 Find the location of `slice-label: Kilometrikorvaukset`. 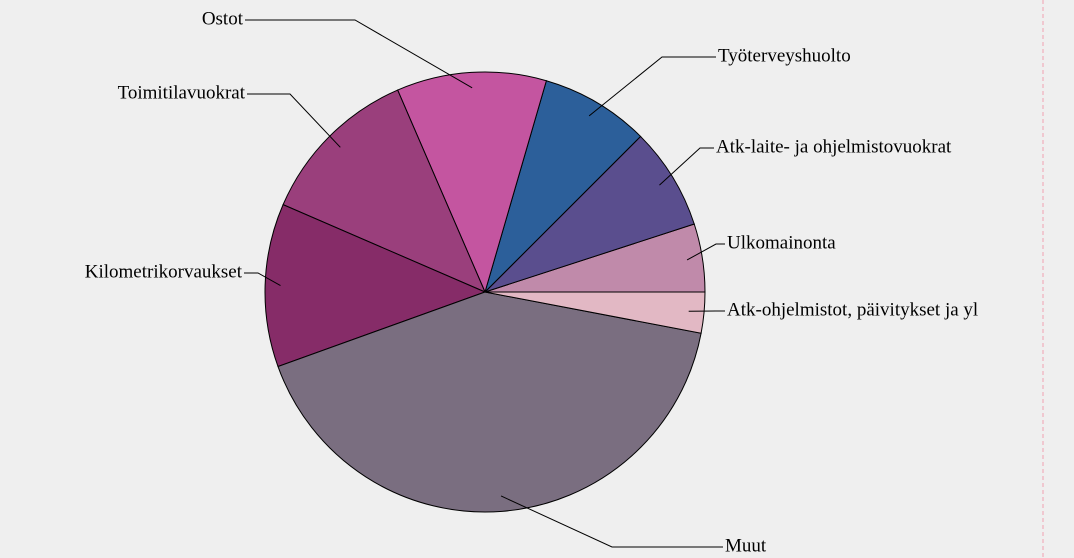

slice-label: Kilometrikorvaukset is located at coordinates (164, 271).